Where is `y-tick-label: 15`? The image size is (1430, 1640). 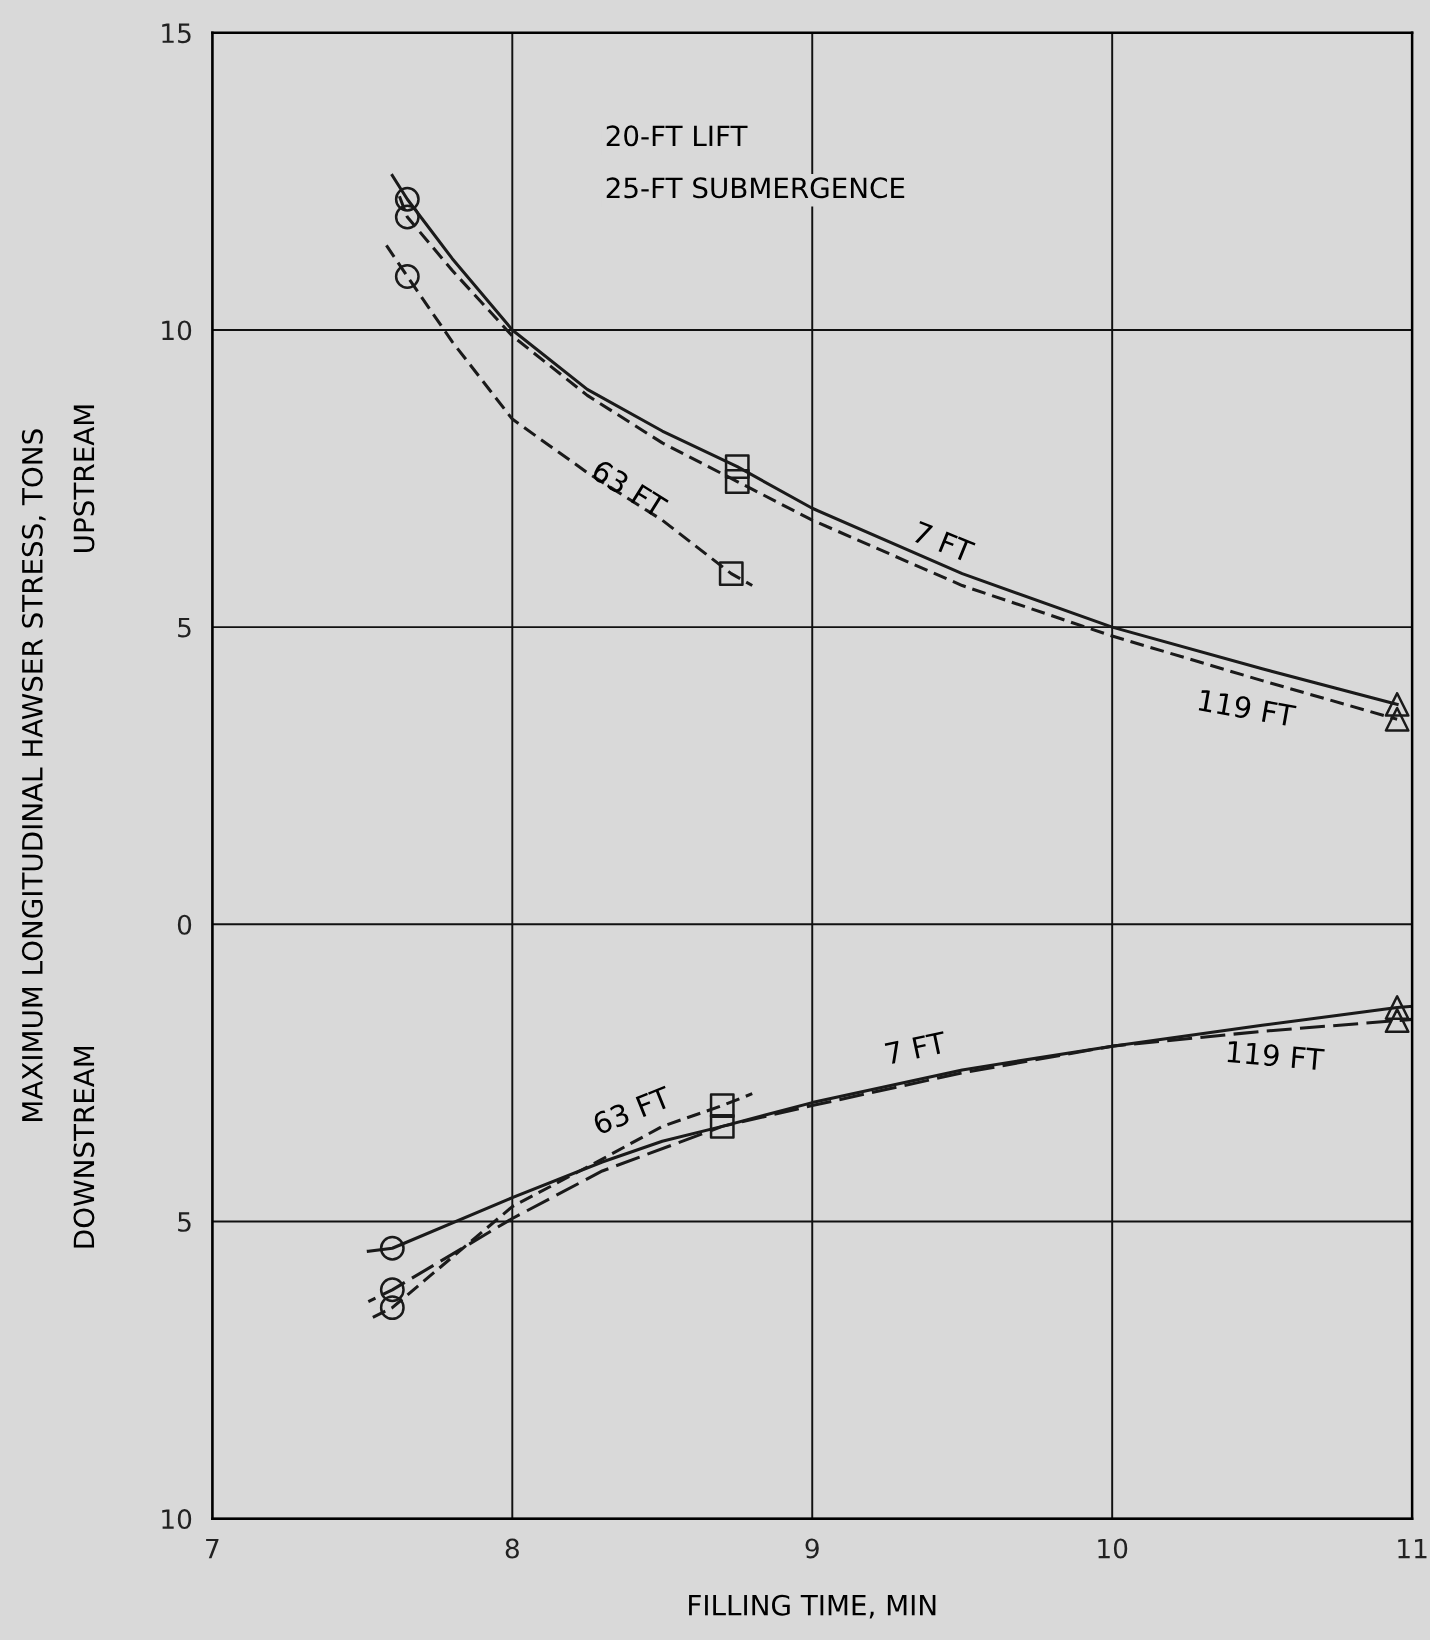
y-tick-label: 15 is located at coordinates (176, 33).